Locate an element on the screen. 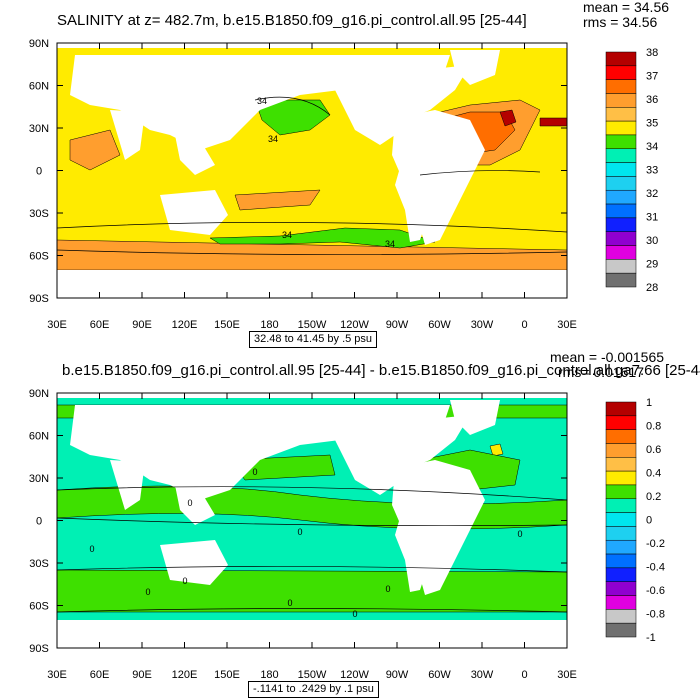  colorbar-label: 0.4 is located at coordinates (653, 474).